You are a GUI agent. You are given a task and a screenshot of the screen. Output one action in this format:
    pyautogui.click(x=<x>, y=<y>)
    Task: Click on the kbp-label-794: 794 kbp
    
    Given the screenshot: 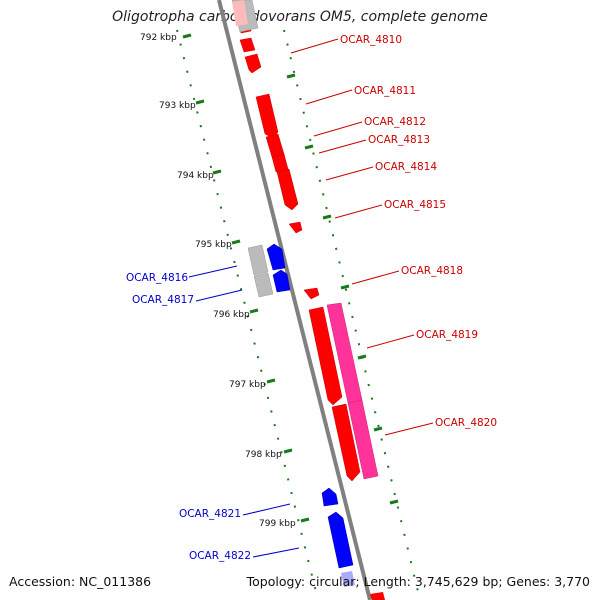 What is the action you would take?
    pyautogui.click(x=195, y=176)
    